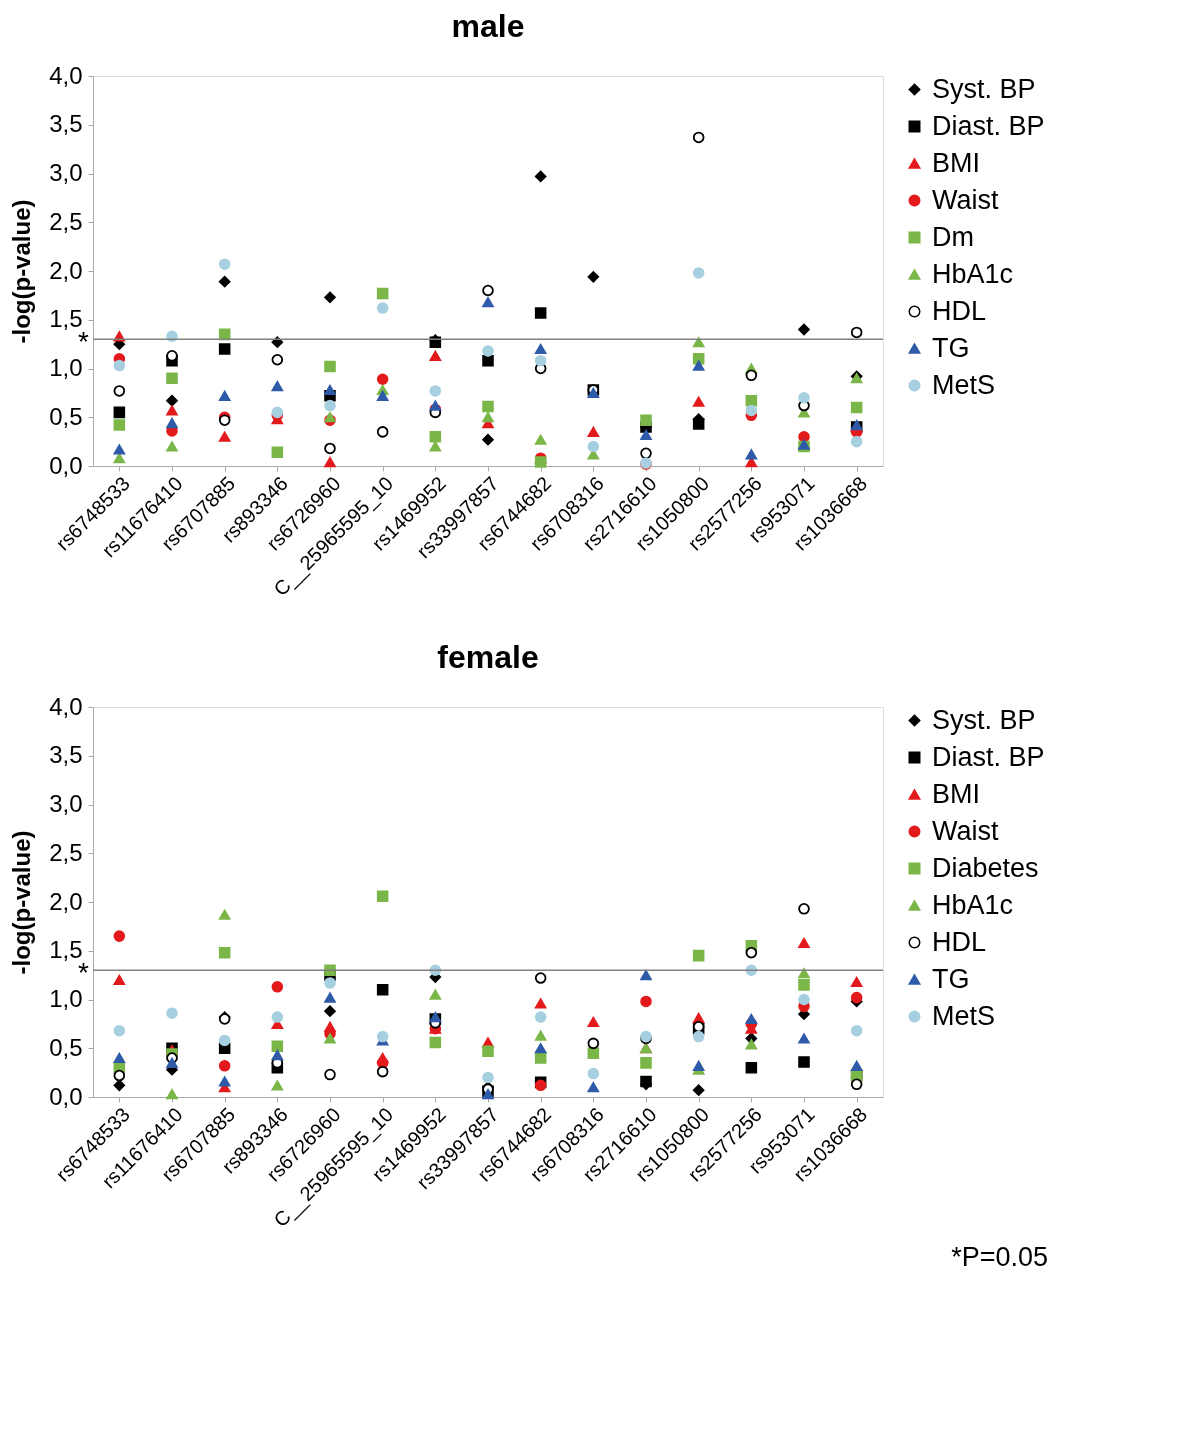  What do you see at coordinates (985, 867) in the screenshot?
I see `legend-label: Diabetes` at bounding box center [985, 867].